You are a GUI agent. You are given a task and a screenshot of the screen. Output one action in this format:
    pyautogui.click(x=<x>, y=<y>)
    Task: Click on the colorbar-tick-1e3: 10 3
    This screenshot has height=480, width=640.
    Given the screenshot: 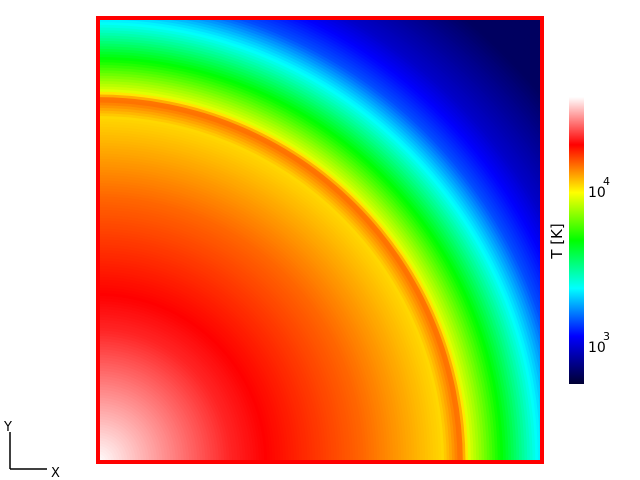 What is the action you would take?
    pyautogui.click(x=599, y=343)
    